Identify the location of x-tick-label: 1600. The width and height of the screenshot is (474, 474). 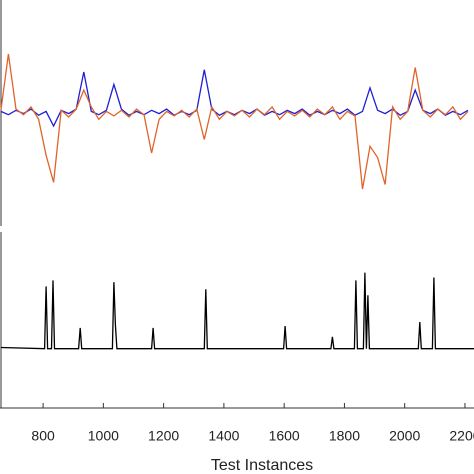
(284, 436).